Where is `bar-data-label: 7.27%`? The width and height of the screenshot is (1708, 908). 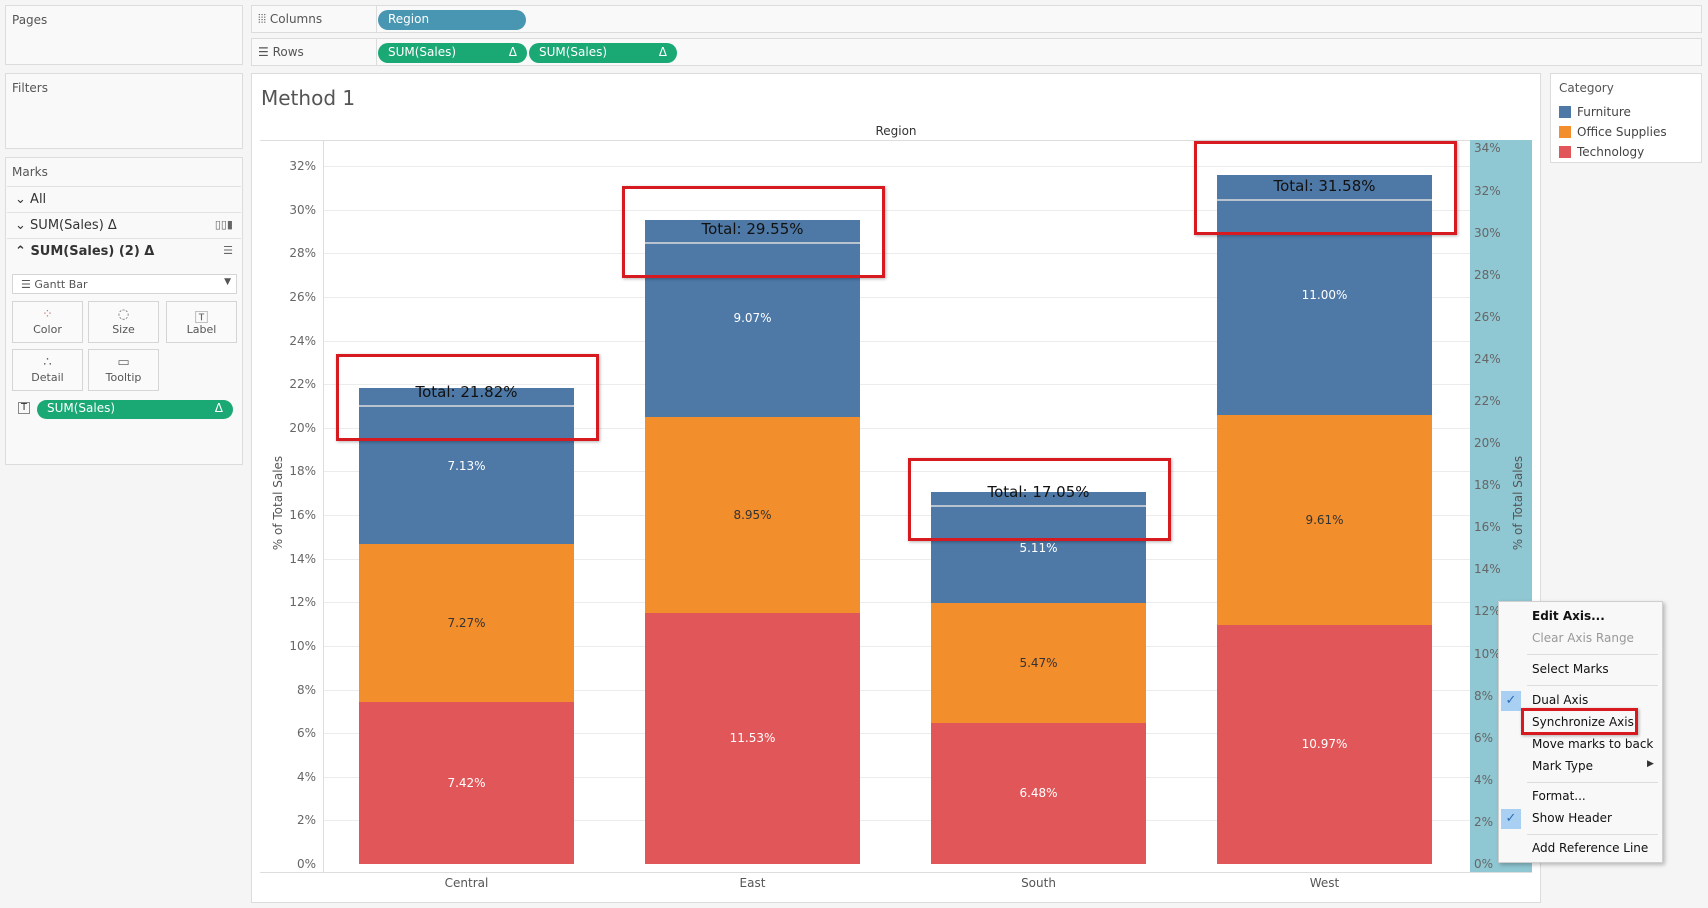
bar-data-label: 7.27% is located at coordinates (466, 622).